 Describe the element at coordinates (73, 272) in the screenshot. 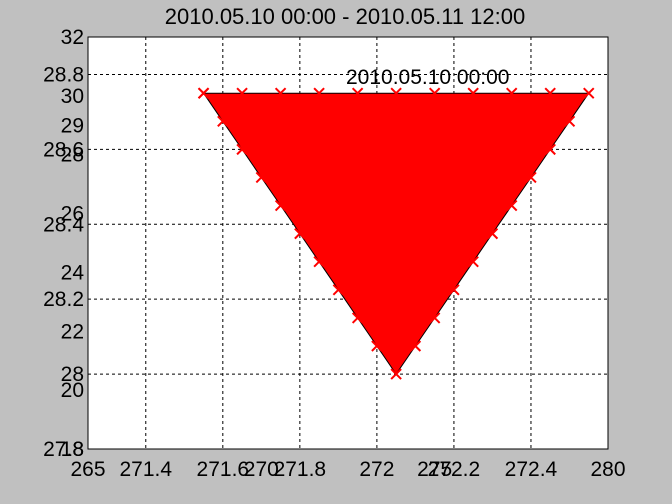

I see `y-tick-label: 24` at that location.